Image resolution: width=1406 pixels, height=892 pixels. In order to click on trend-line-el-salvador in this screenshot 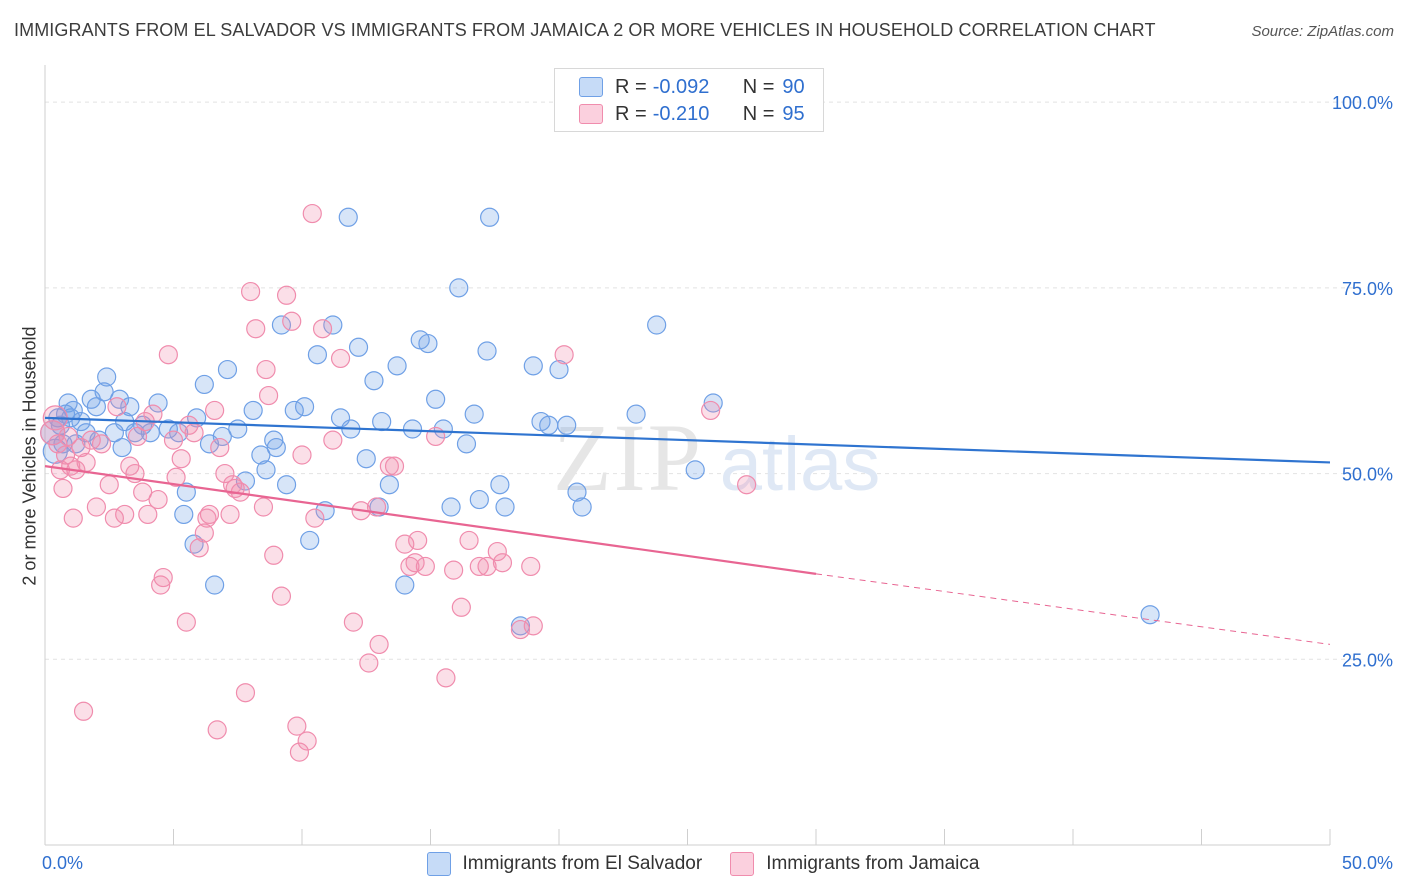, I will do `click(687, 440)`.